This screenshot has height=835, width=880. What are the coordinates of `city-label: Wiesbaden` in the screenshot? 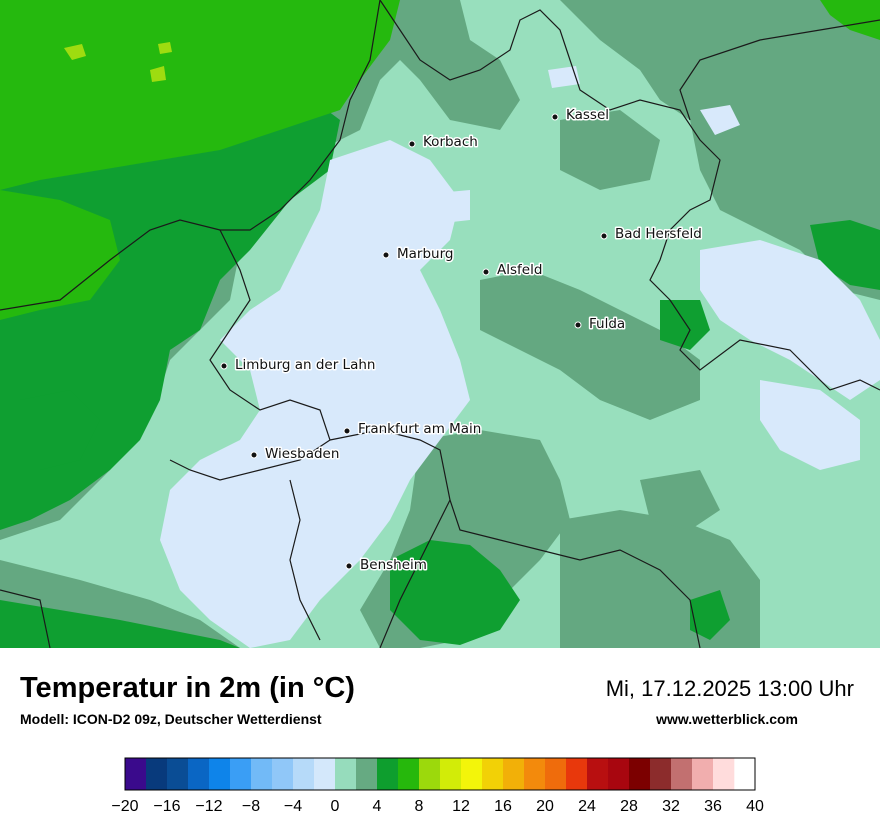 It's located at (302, 454).